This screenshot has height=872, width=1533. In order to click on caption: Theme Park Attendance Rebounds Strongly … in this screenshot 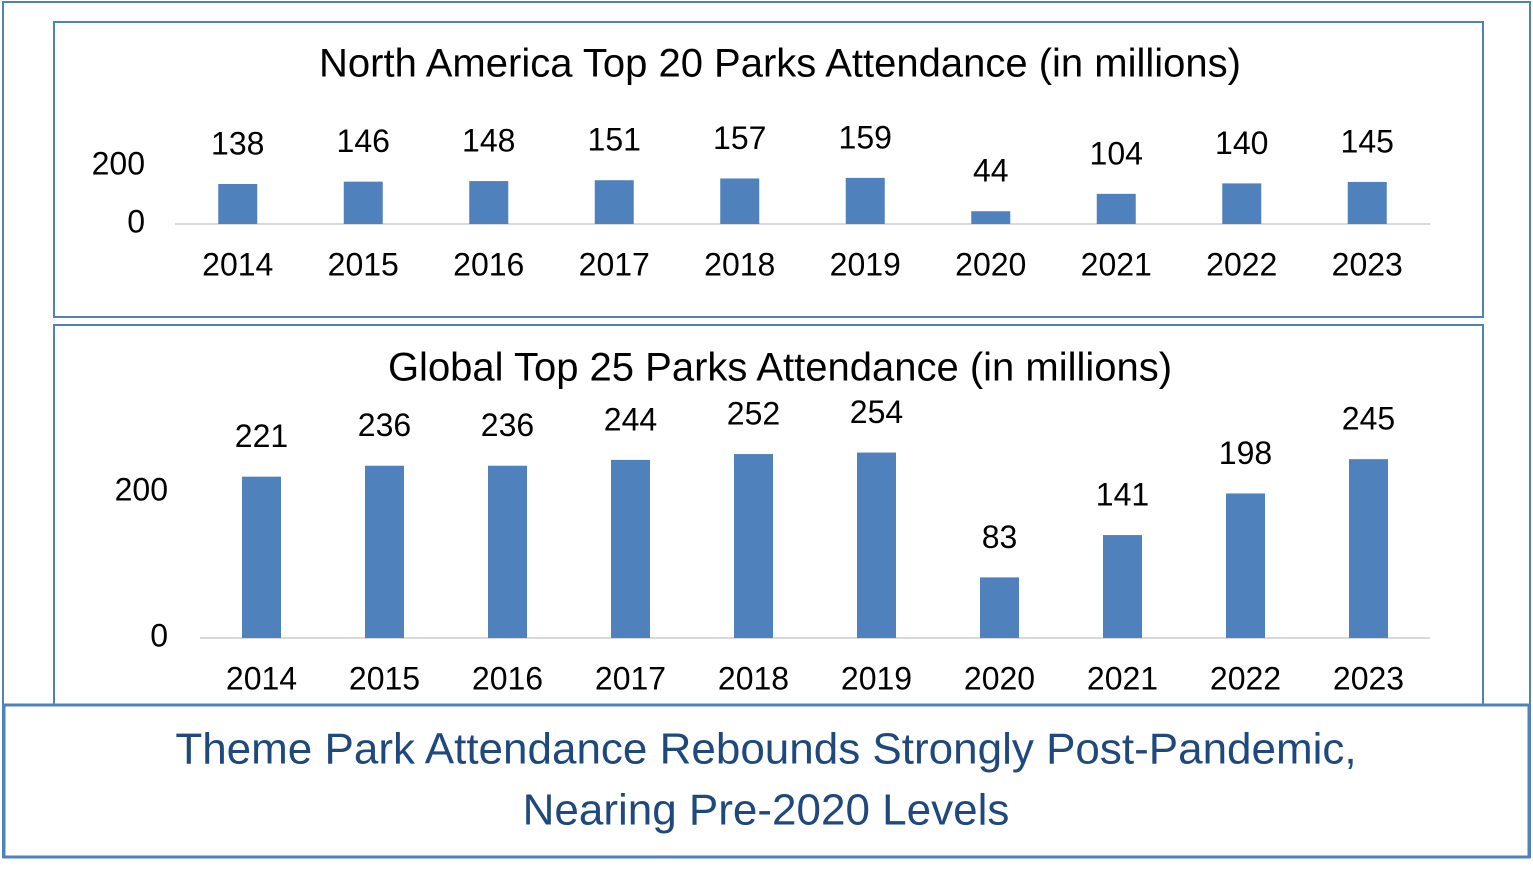, I will do `click(765, 749)`.